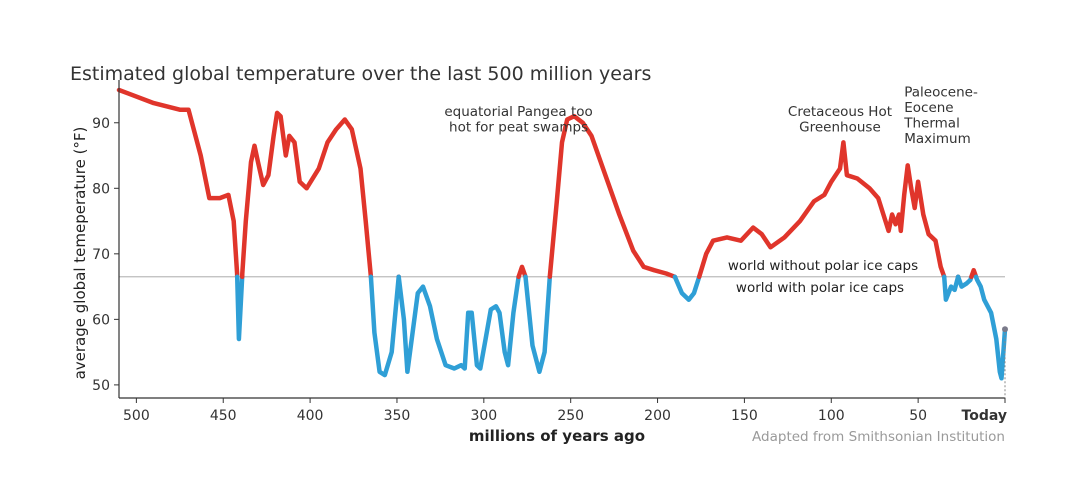 This screenshot has width=1080, height=478. Describe the element at coordinates (80, 253) in the screenshot. I see `y-axis-label: average global temeperature (°F)` at that location.